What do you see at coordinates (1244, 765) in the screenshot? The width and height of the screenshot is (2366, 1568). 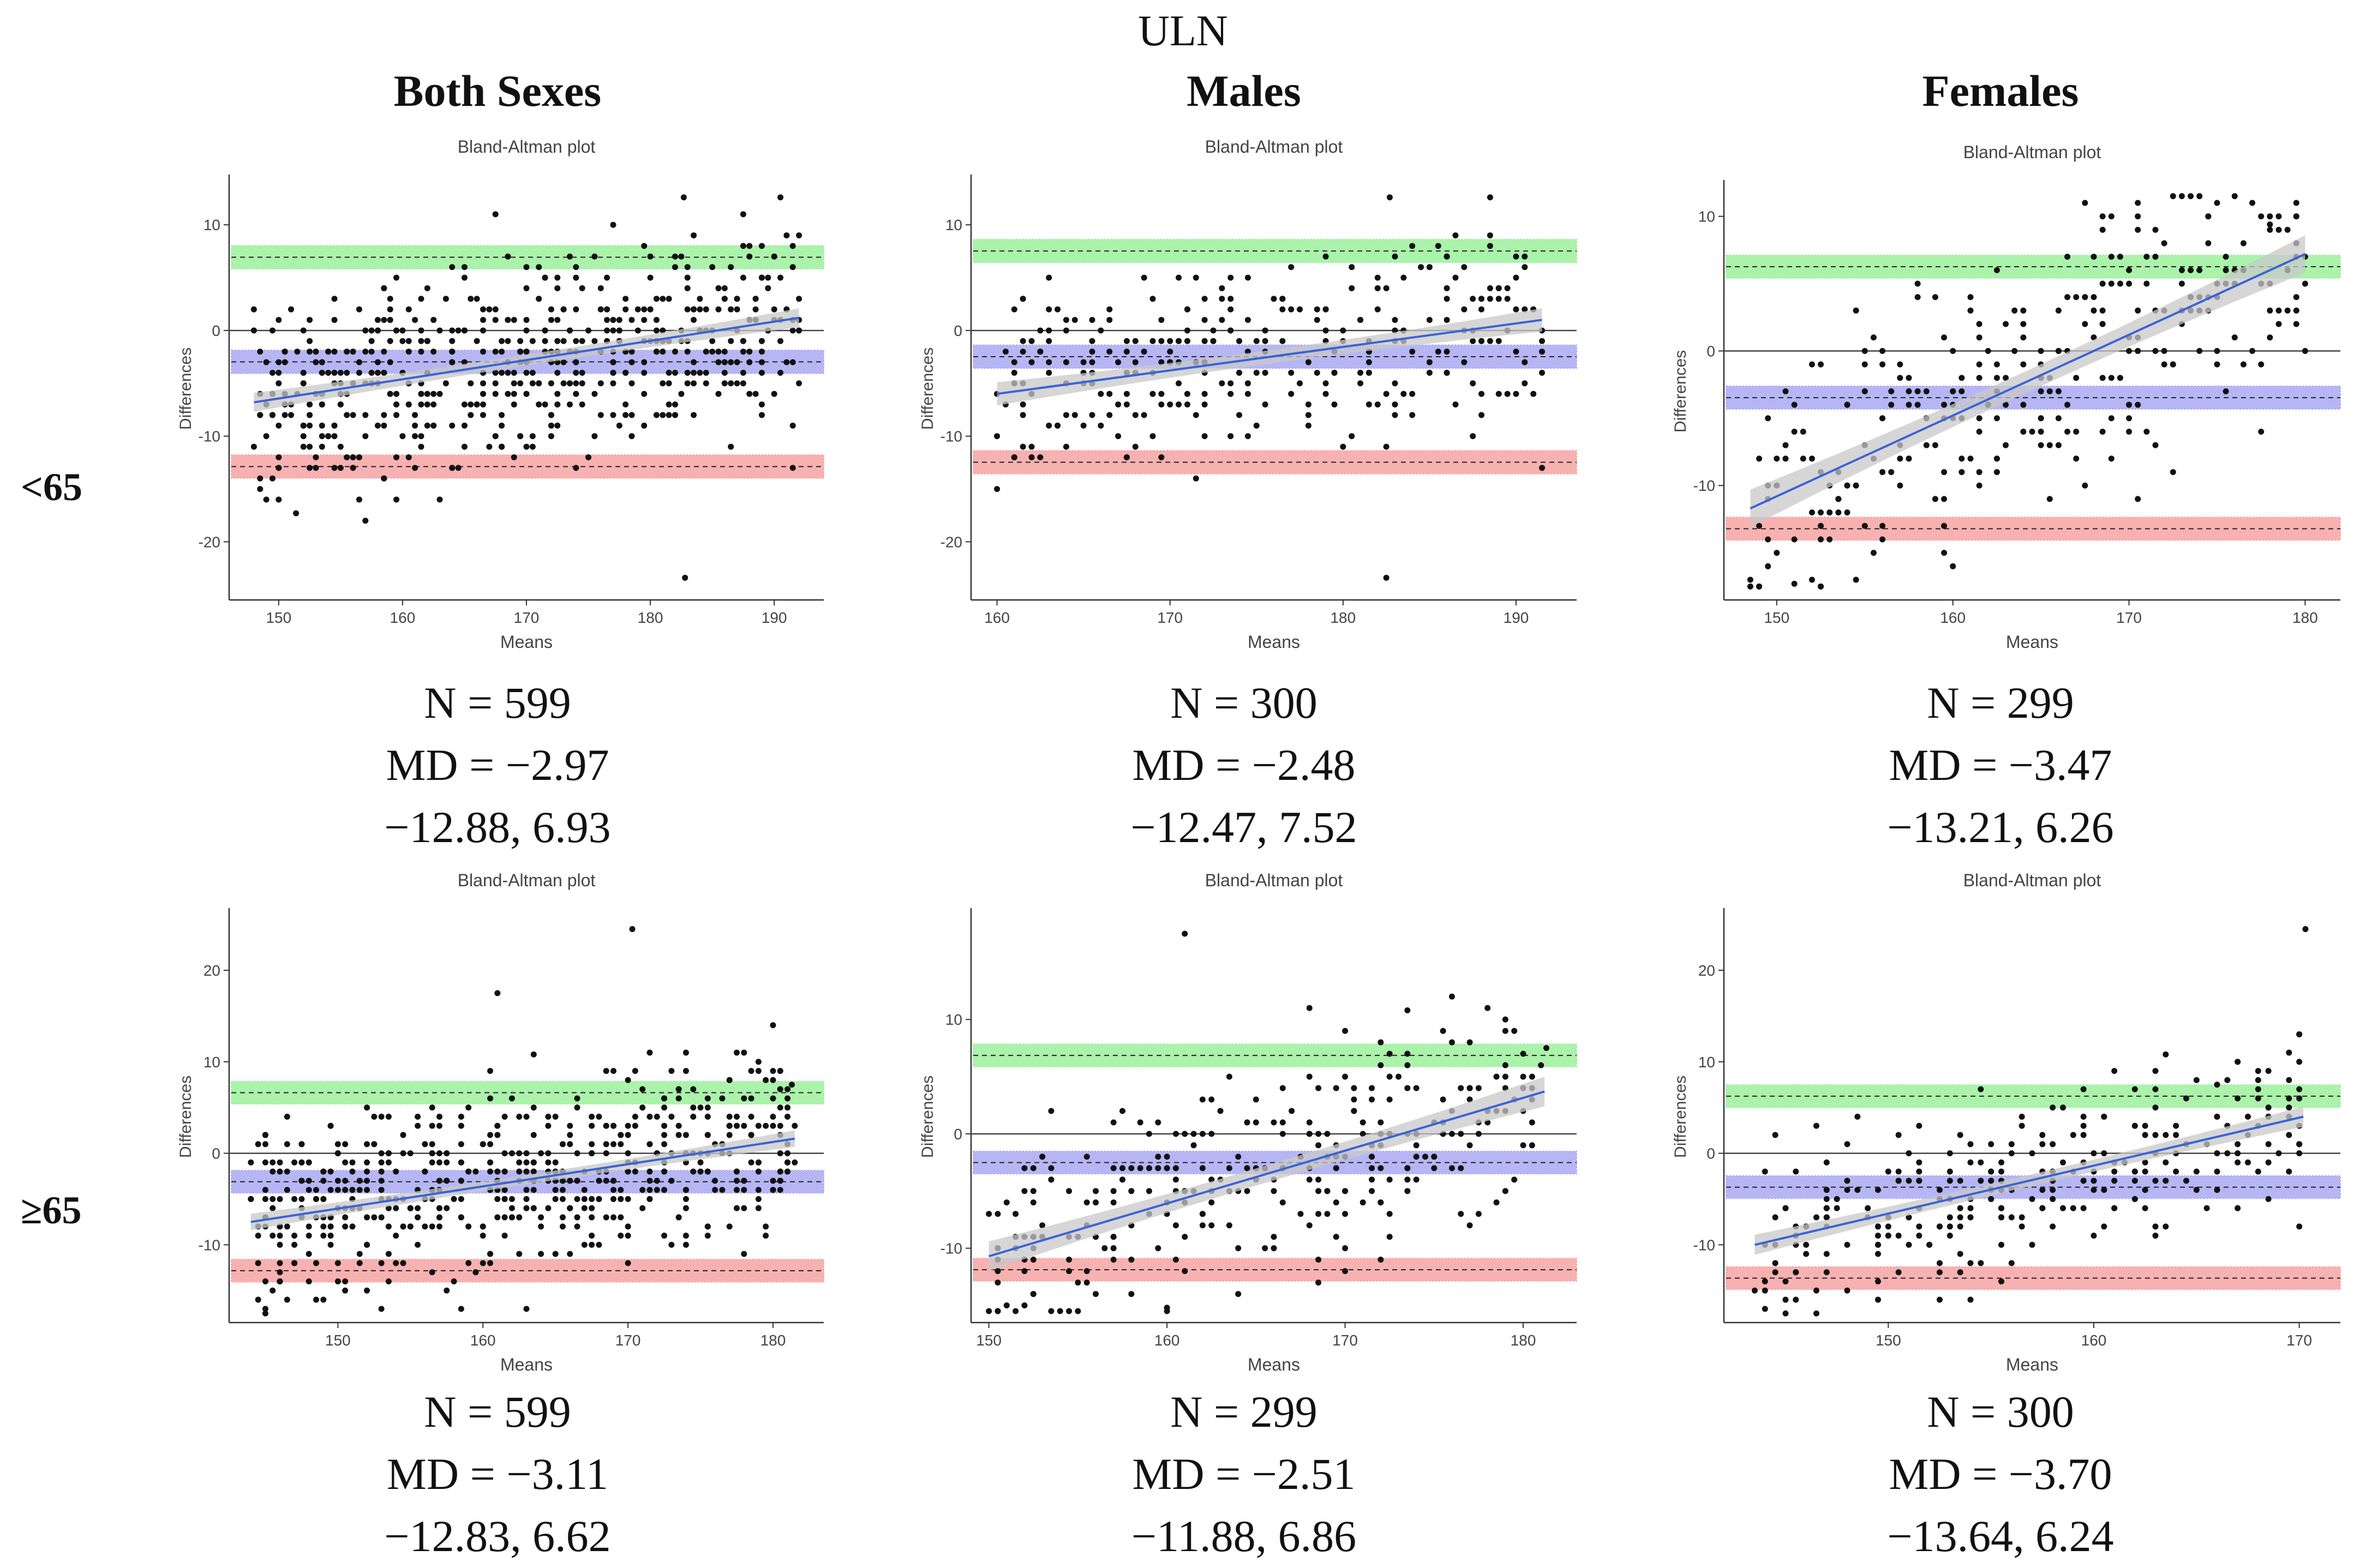 I see `stat-md: MD = −2.48` at bounding box center [1244, 765].